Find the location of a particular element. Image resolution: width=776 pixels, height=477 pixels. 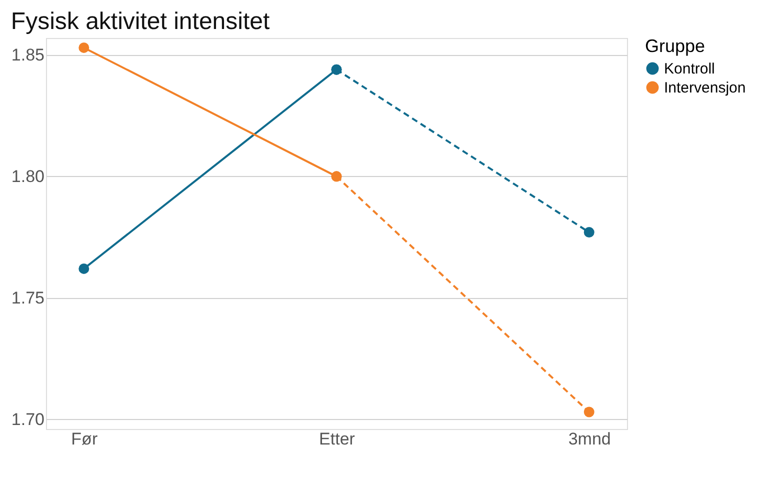

legend-label: Kontroll is located at coordinates (689, 69).